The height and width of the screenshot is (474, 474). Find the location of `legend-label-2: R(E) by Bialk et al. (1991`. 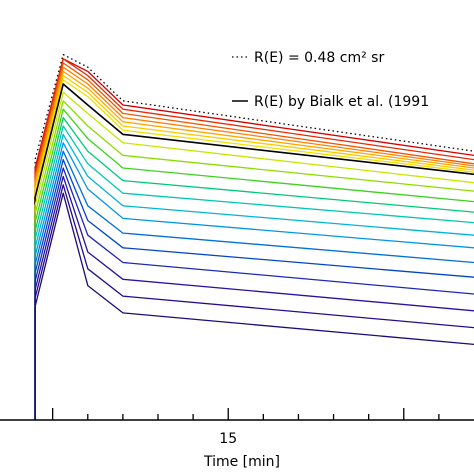

legend-label-2: R(E) by Bialk et al. (1991 is located at coordinates (341, 102).